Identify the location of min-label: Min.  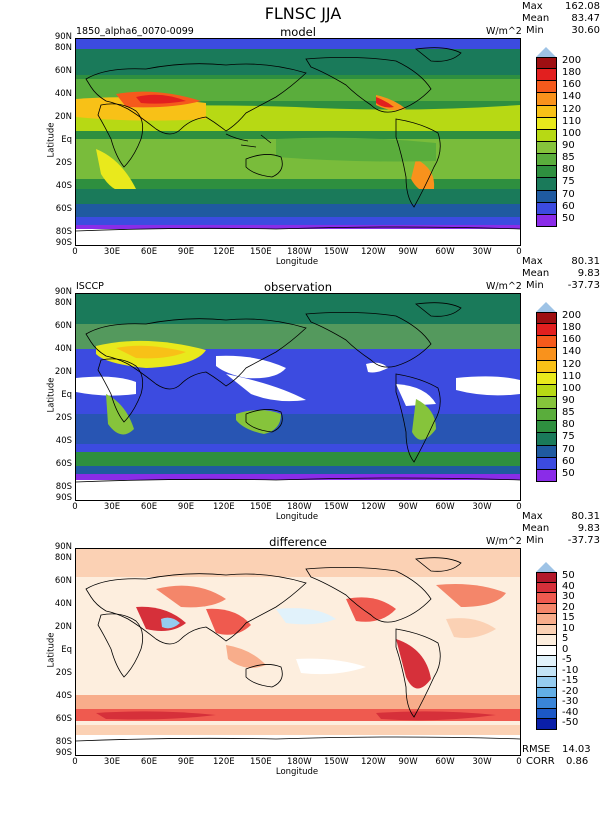
(535, 30).